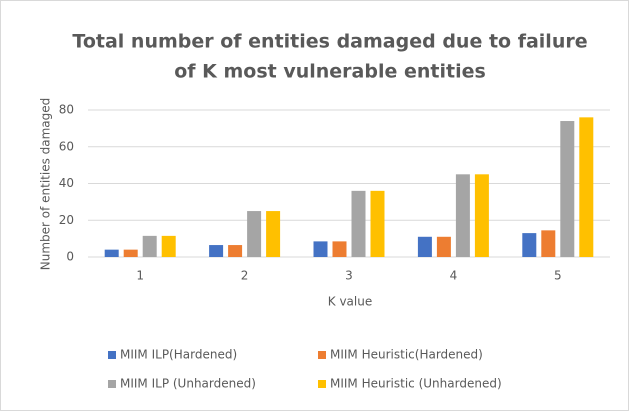 This screenshot has width=629, height=411. I want to click on x-tick-label: 2, so click(245, 276).